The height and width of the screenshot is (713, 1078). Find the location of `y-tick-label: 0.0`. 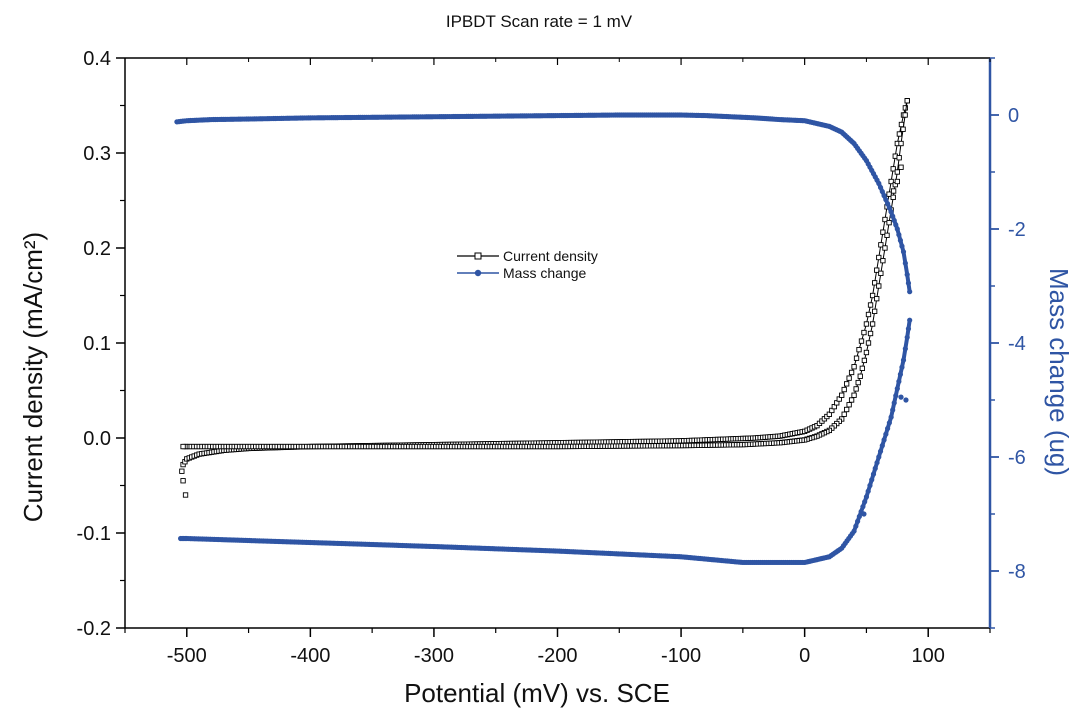

y-tick-label: 0.0 is located at coordinates (97, 439).